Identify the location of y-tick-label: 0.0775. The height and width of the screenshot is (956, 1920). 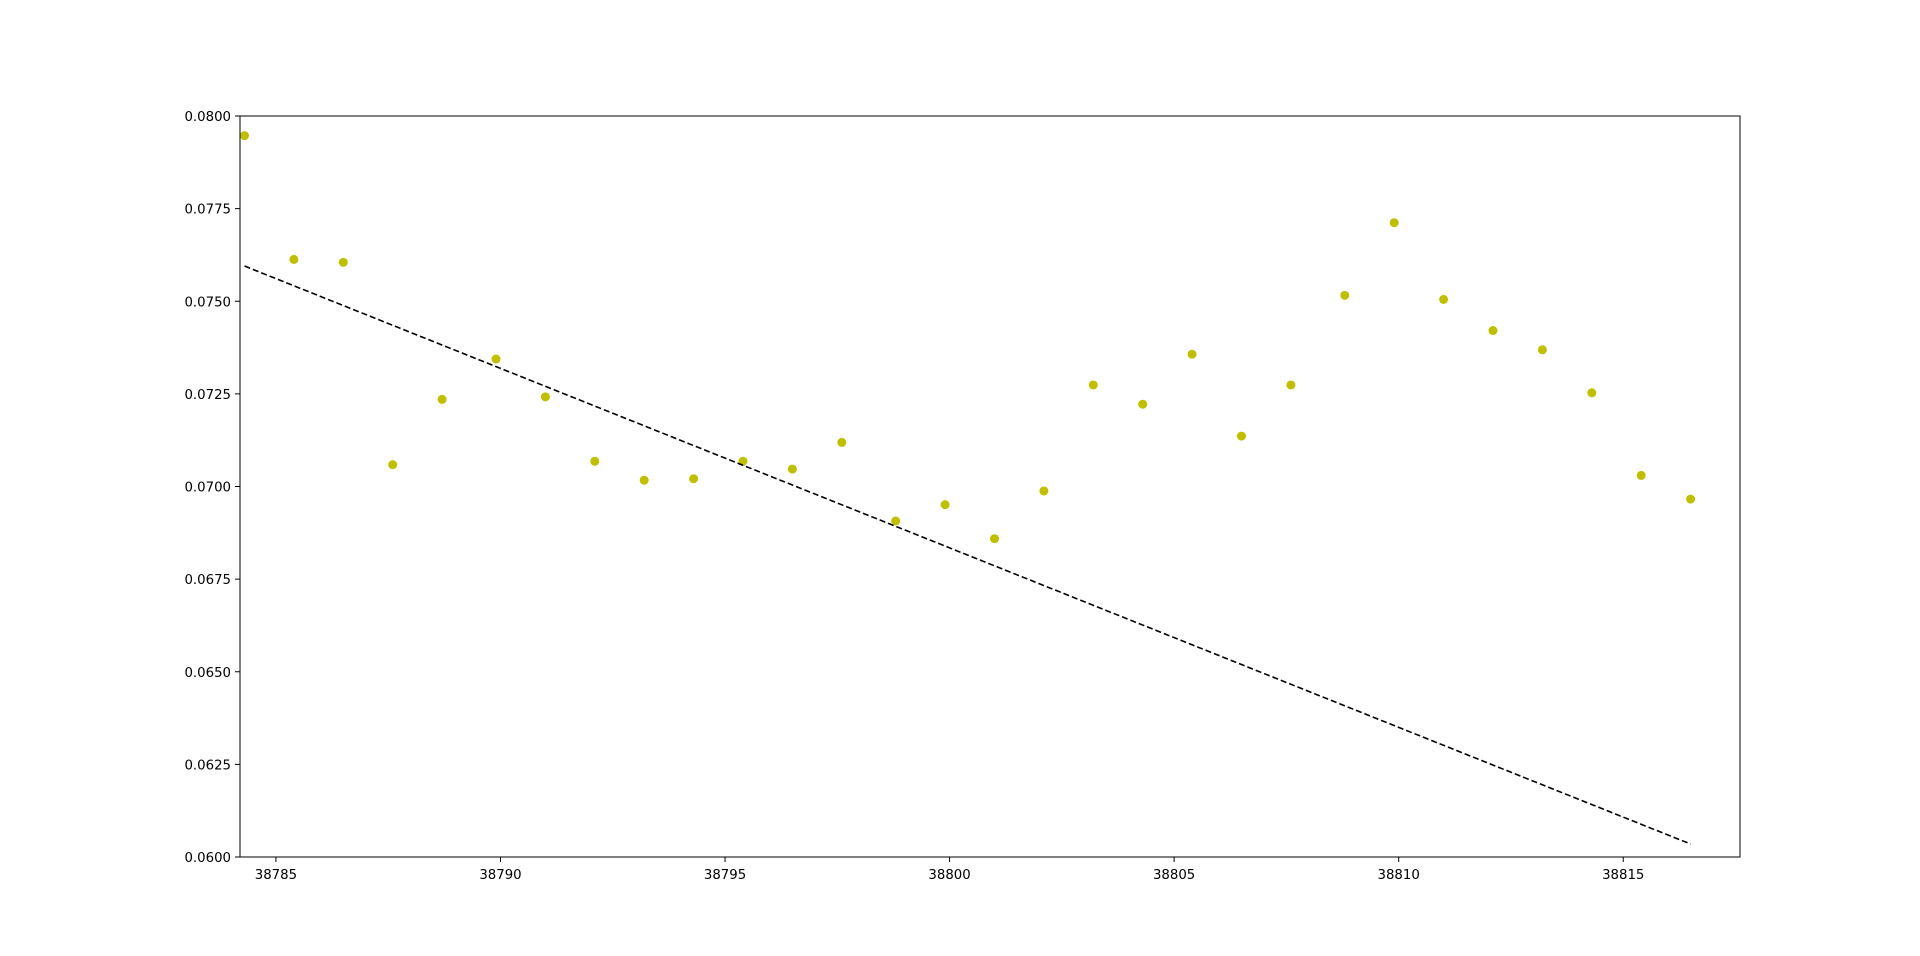
(207, 210).